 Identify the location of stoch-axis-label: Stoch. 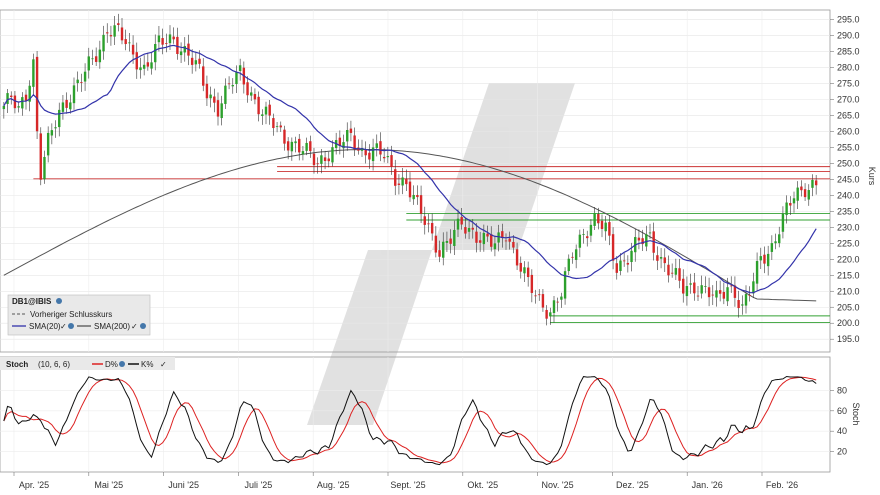
(856, 413).